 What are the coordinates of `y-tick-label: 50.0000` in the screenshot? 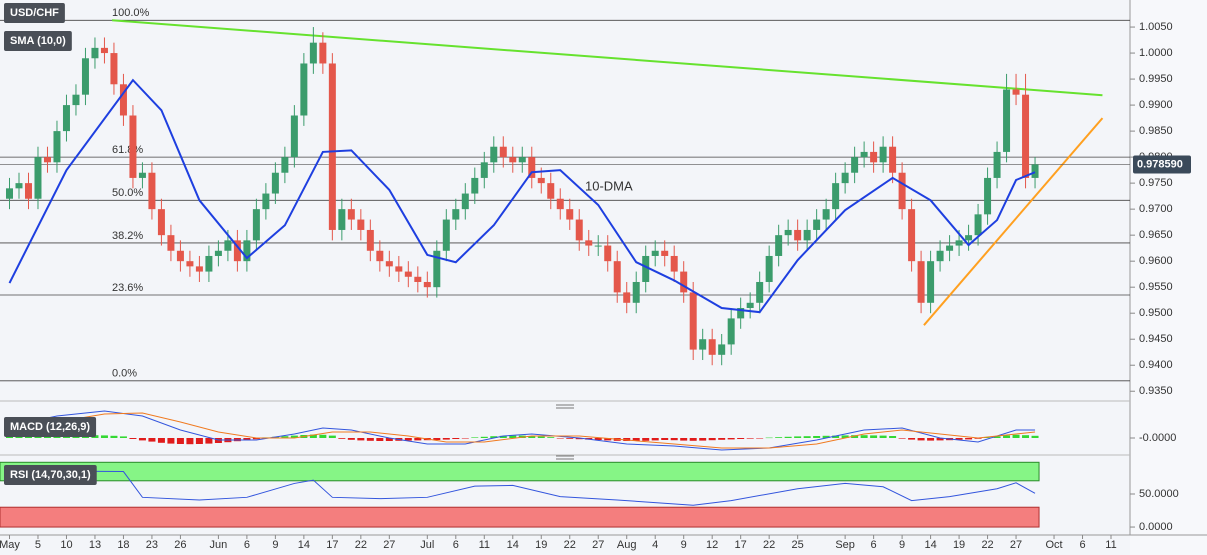 It's located at (1159, 494).